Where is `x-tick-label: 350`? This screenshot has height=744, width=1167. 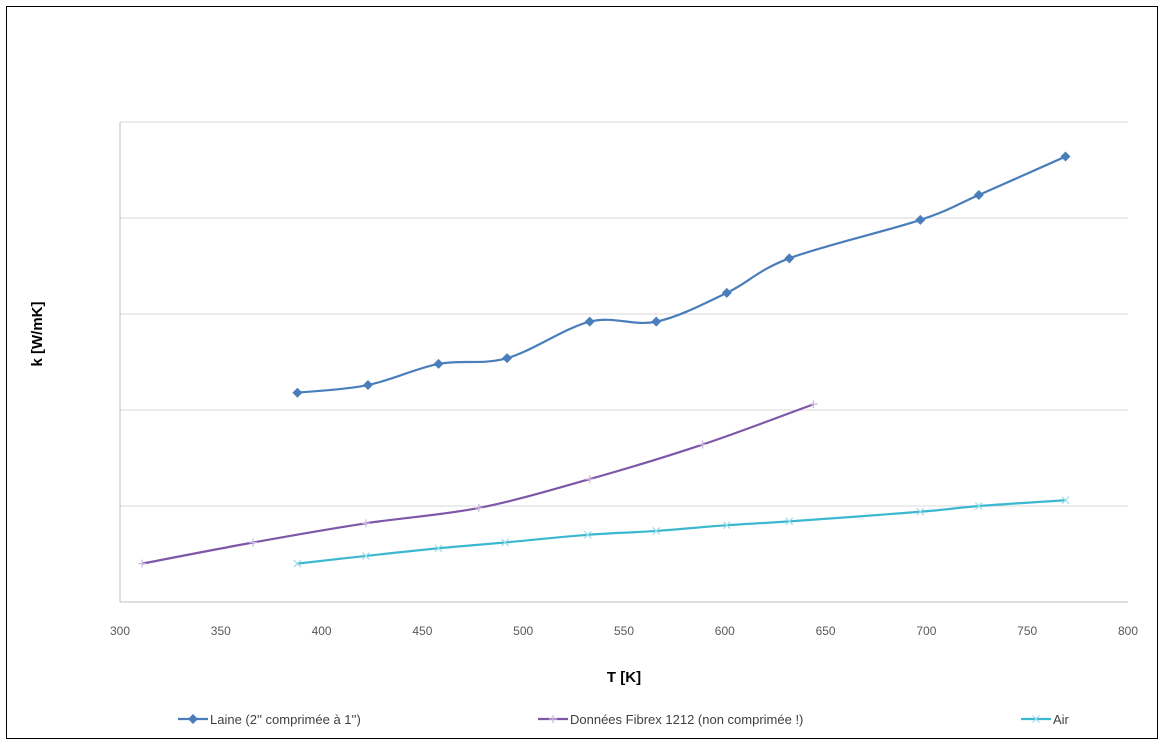
x-tick-label: 350 is located at coordinates (221, 631).